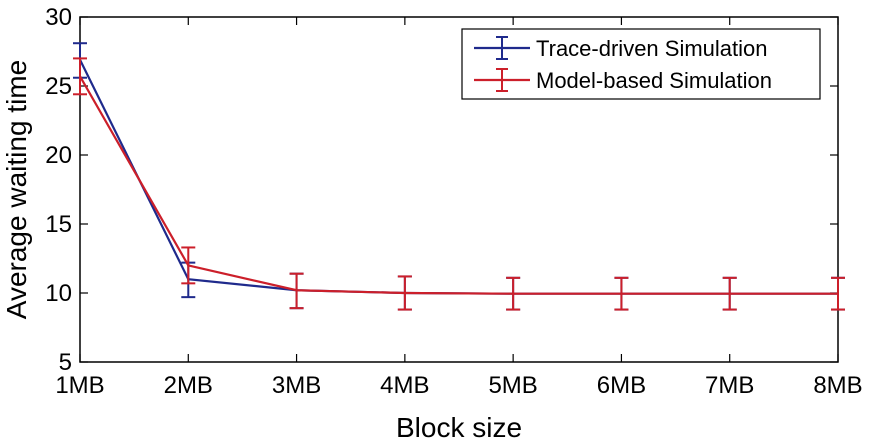  Describe the element at coordinates (512, 385) in the screenshot. I see `x-tick-label: 5MB` at that location.